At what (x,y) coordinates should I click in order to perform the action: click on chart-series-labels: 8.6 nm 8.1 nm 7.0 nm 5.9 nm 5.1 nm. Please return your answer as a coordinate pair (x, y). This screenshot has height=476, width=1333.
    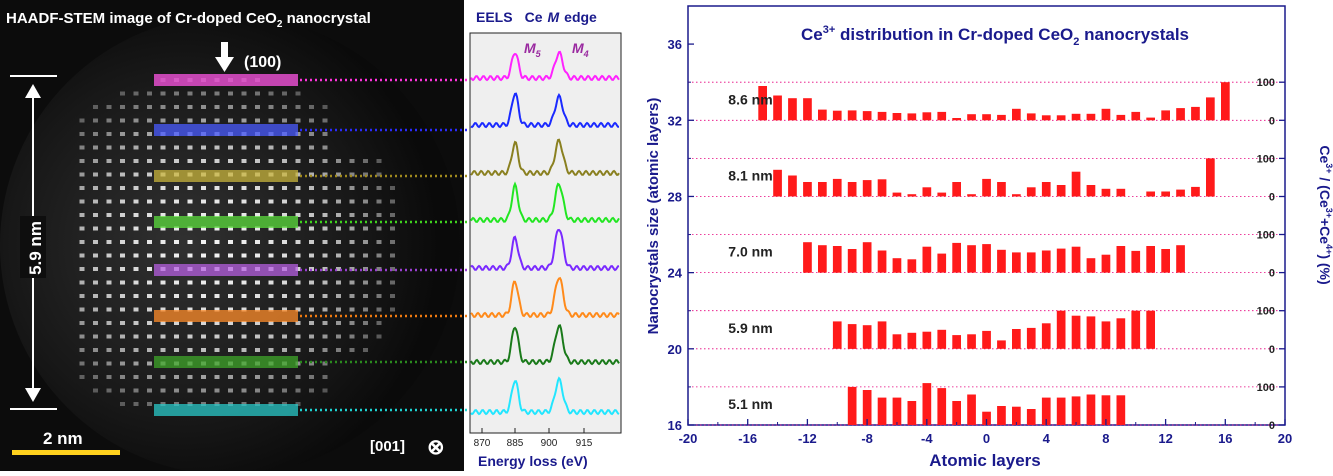
    Looking at the image, I should click on (750, 251).